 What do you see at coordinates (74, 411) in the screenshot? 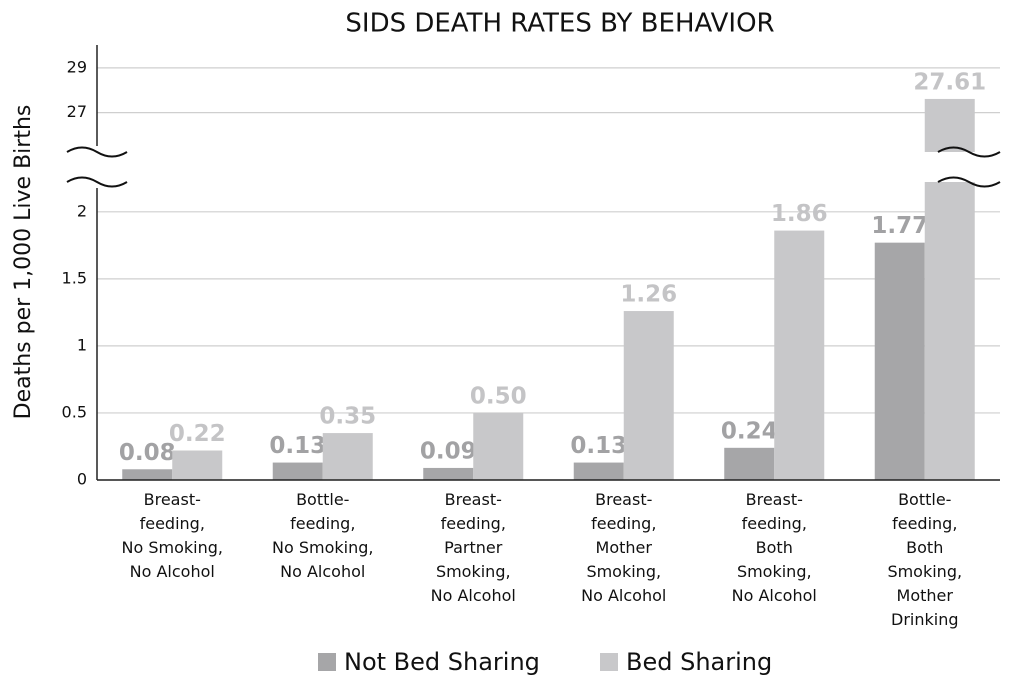
I see `y-tick-label: 0.5` at bounding box center [74, 411].